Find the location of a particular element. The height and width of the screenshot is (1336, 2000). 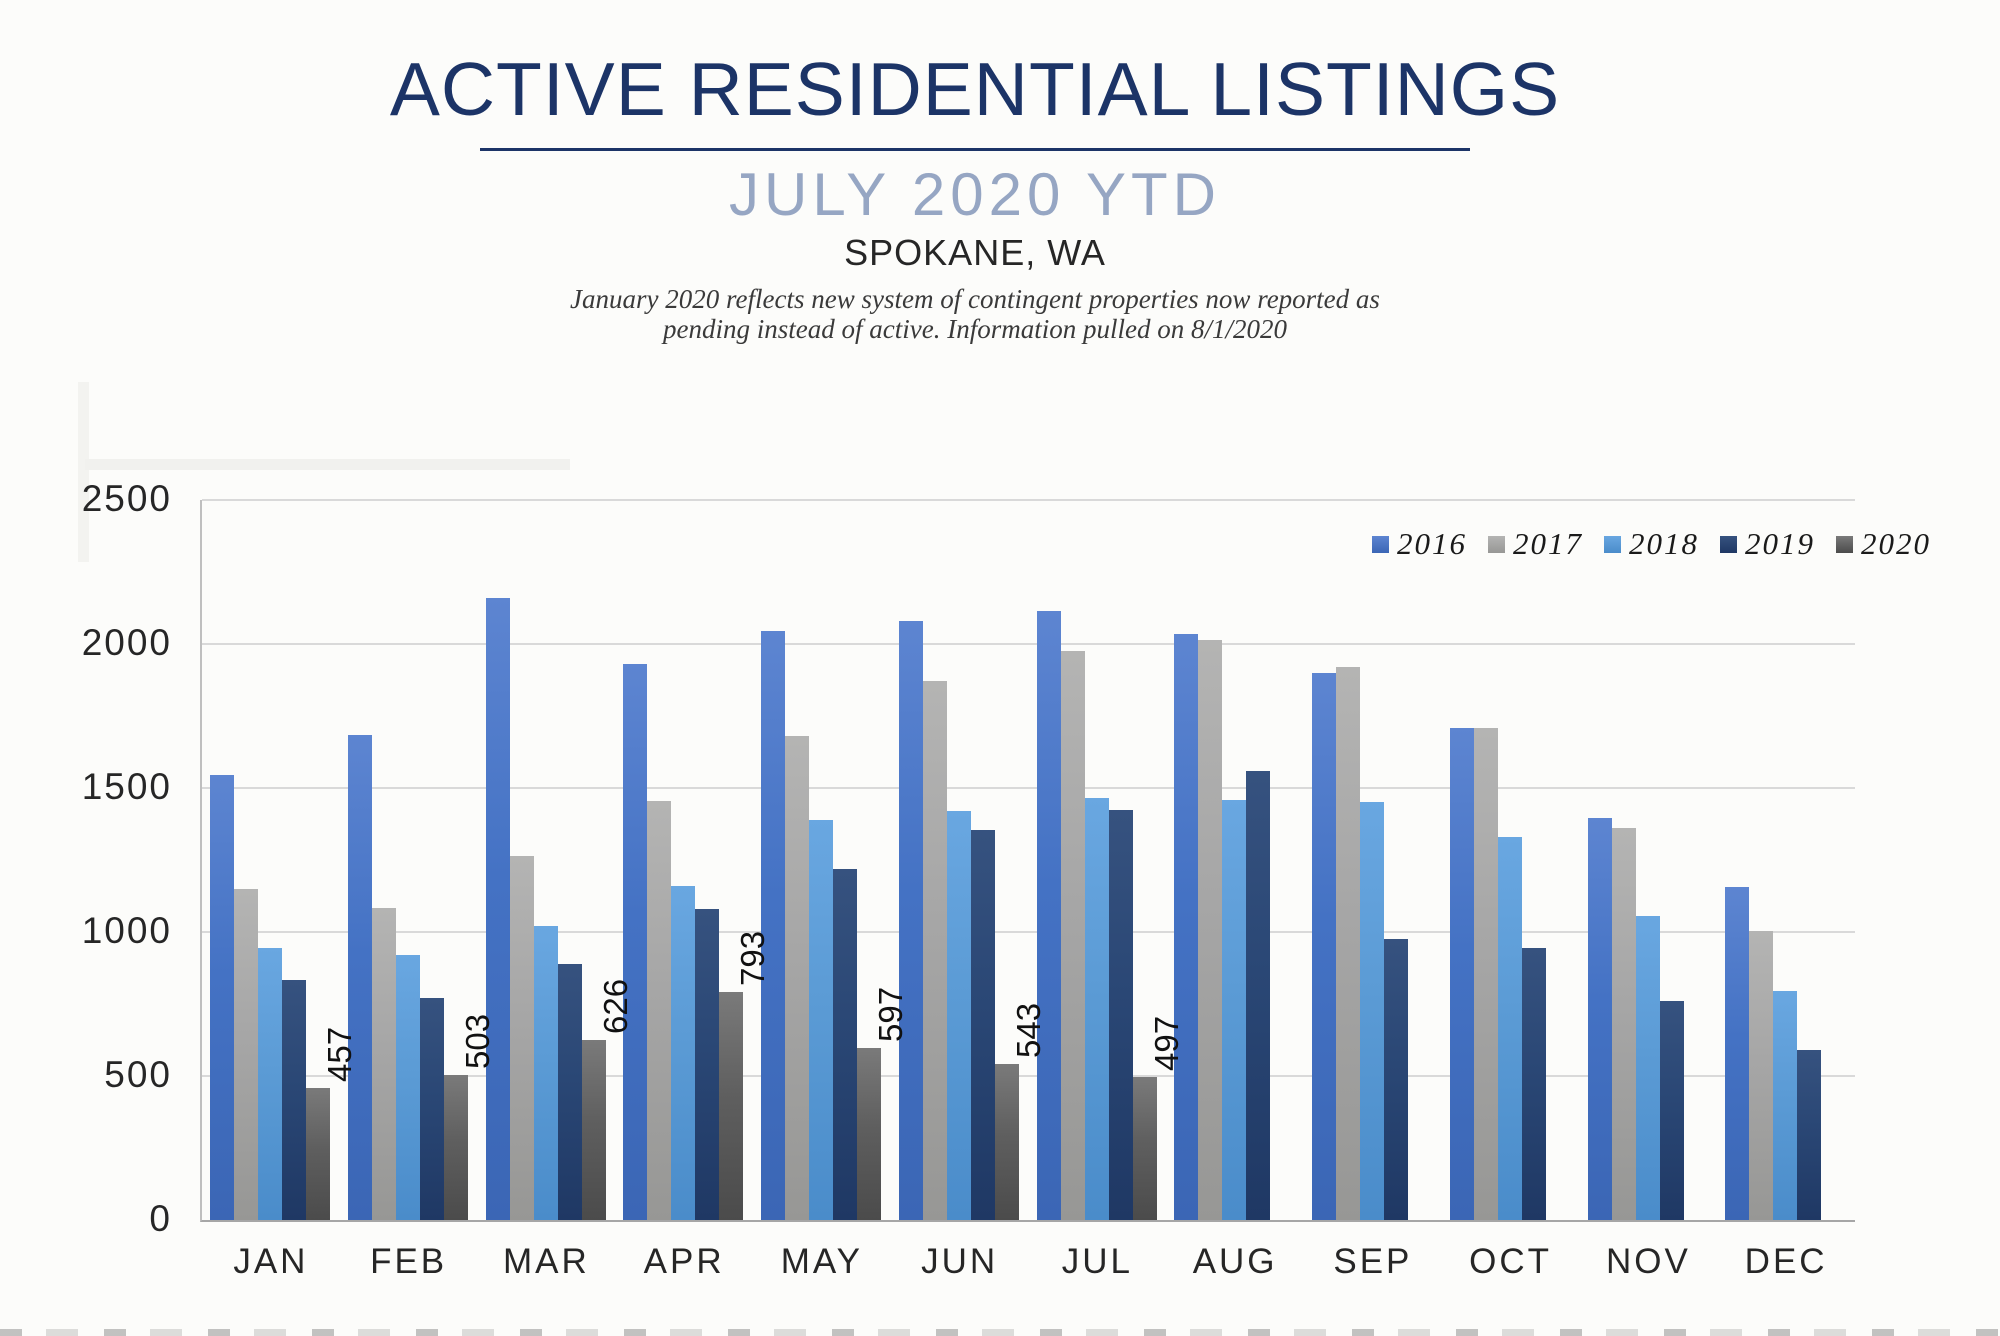

chart-legend: 2016 2017 2018 2019 2020 is located at coordinates (1650, 544).